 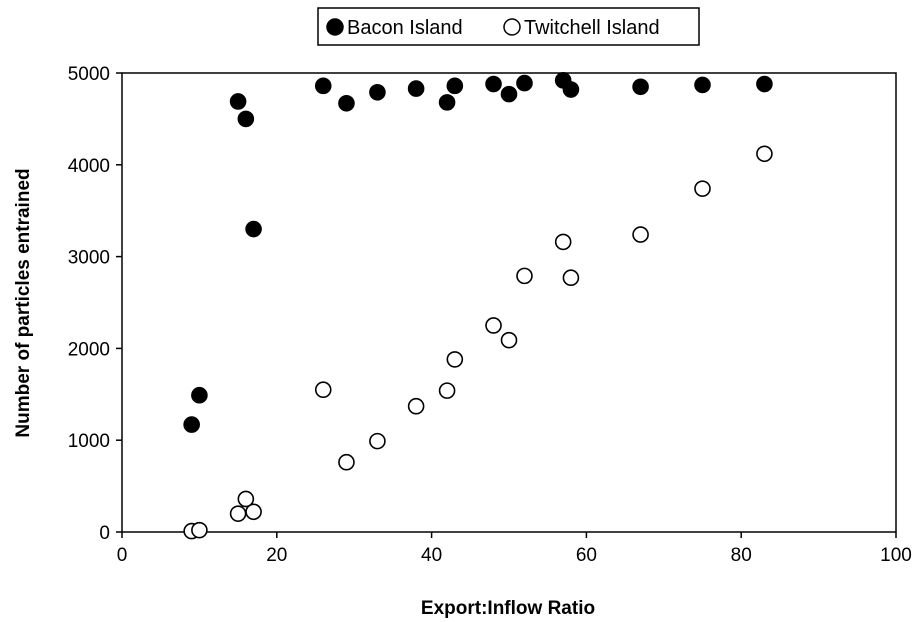 What do you see at coordinates (431, 555) in the screenshot?
I see `x-tick-label: 40` at bounding box center [431, 555].